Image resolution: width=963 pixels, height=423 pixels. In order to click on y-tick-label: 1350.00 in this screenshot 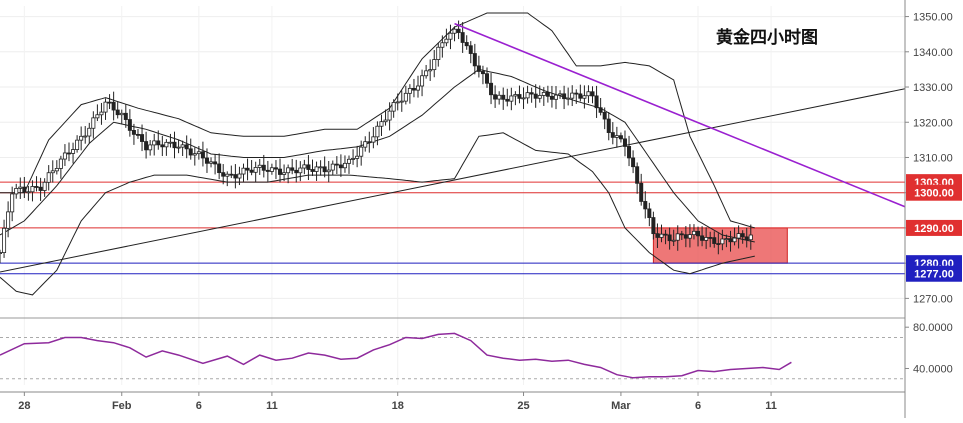, I will do `click(933, 18)`.